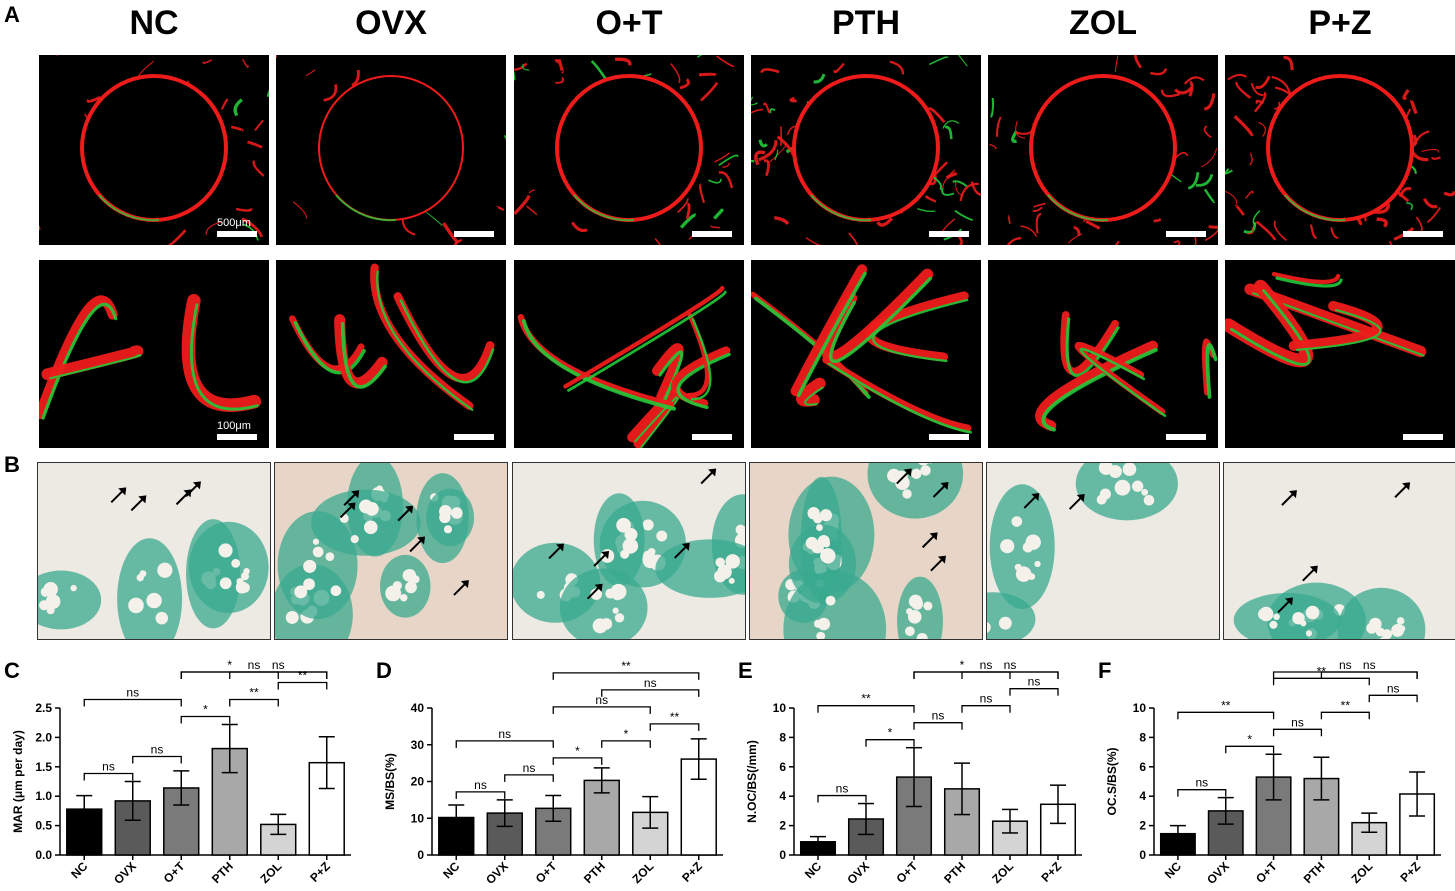  Describe the element at coordinates (1103, 551) in the screenshot. I see `trap-stain-image-zol` at that location.